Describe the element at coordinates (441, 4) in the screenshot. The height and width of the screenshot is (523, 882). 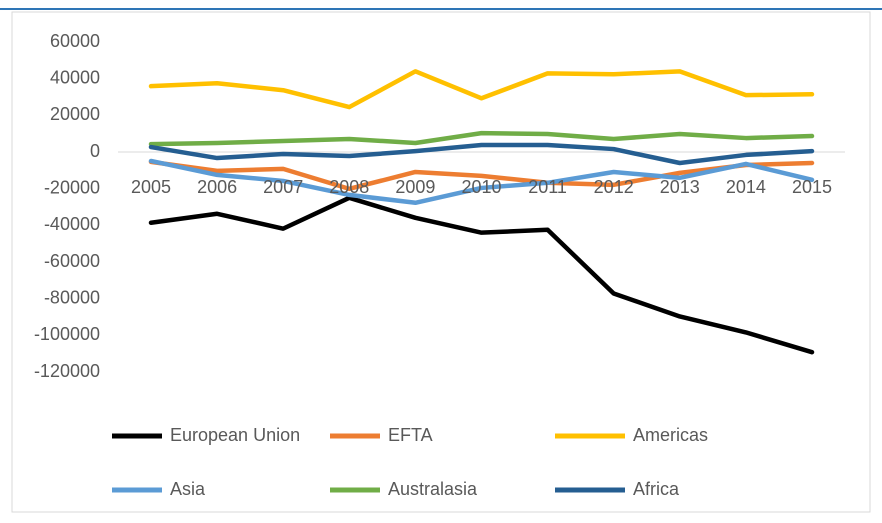
I see `title-strip` at that location.